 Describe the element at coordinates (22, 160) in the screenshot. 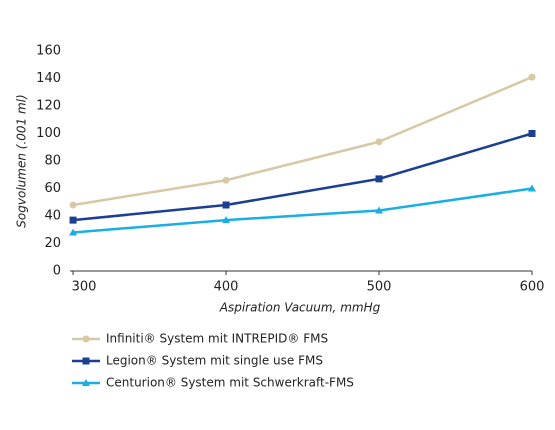

I see `y-axis-title: Sogvolumen (.001 ml)` at that location.